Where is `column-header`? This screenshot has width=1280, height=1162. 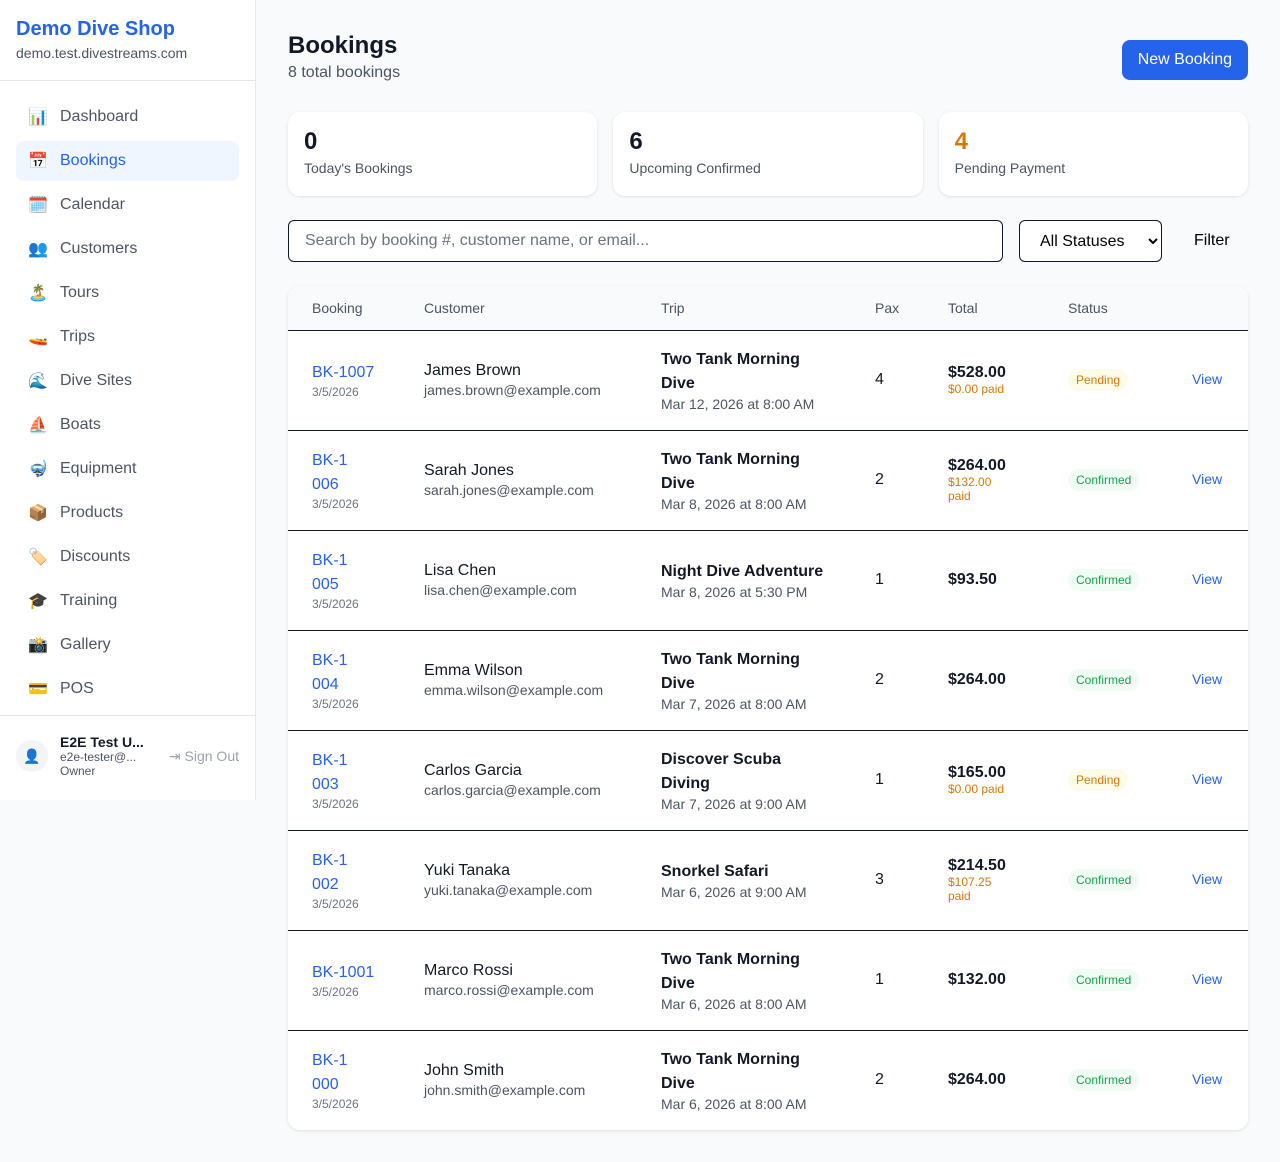 column-header is located at coordinates (1220, 308).